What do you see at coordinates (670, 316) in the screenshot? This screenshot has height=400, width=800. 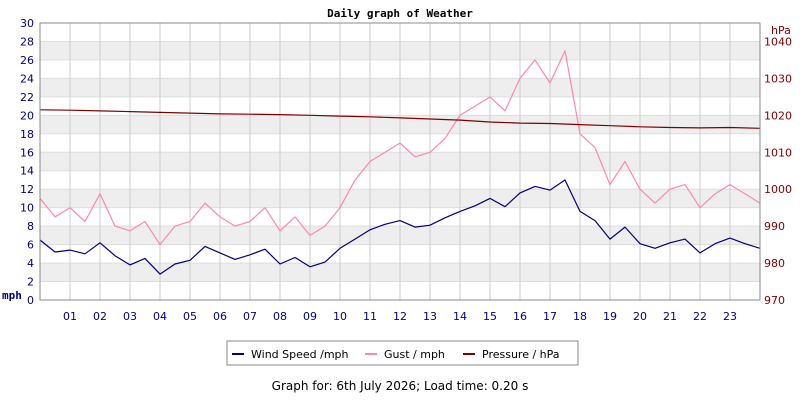 I see `x-tick-label: 21` at bounding box center [670, 316].